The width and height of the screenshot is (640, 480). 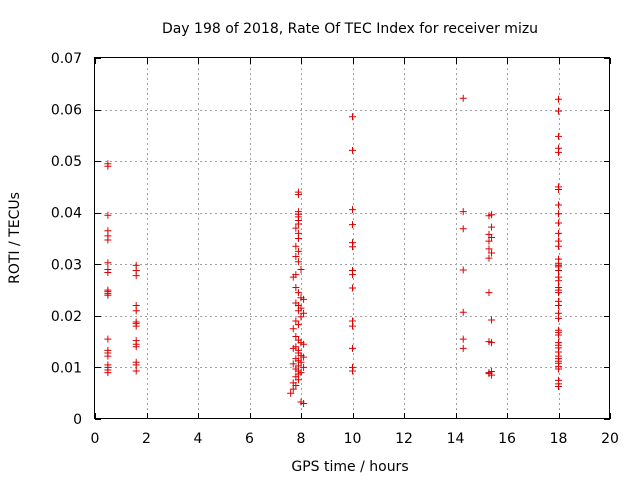 What do you see at coordinates (66, 59) in the screenshot?
I see `y-tick-label: 0.07` at bounding box center [66, 59].